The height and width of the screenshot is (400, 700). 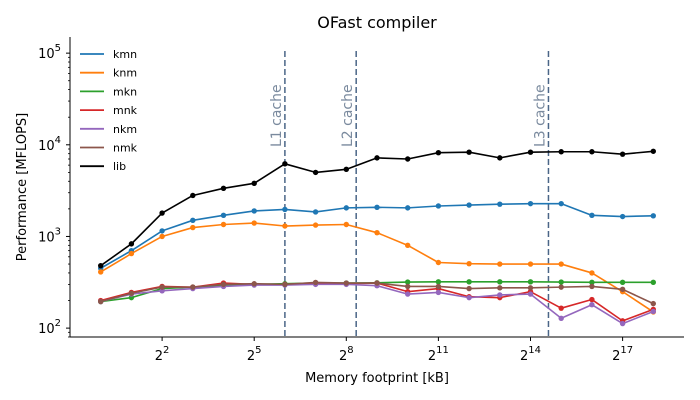 What do you see at coordinates (377, 22) in the screenshot?
I see `chart-title: OFast compiler` at bounding box center [377, 22].